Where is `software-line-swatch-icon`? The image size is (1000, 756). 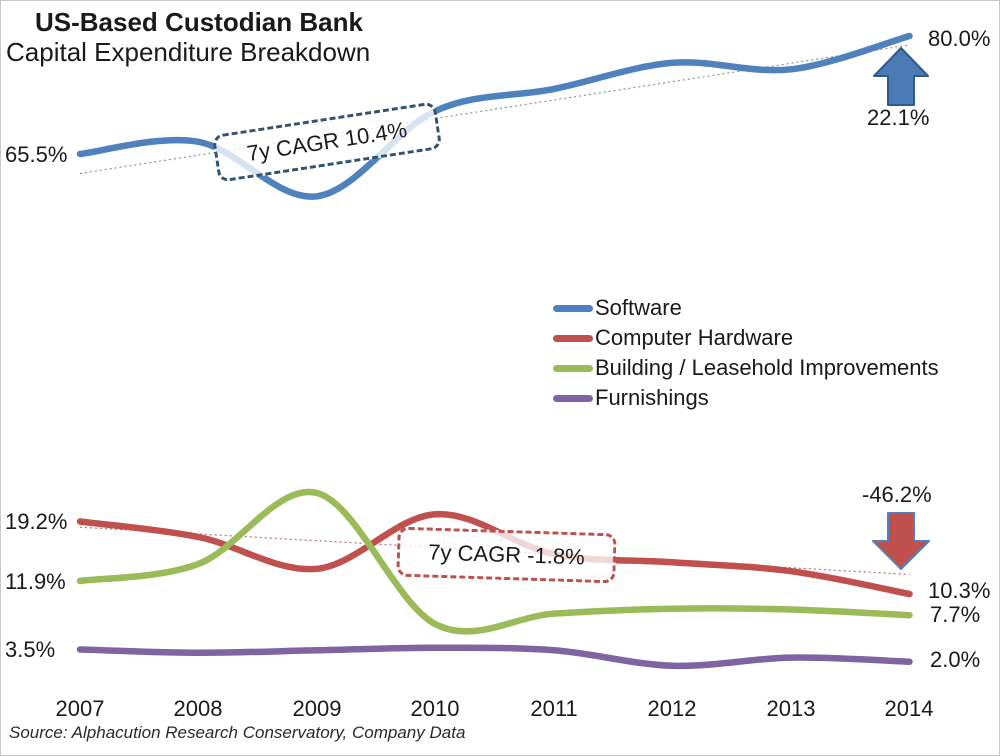
software-line-swatch-icon is located at coordinates (573, 308).